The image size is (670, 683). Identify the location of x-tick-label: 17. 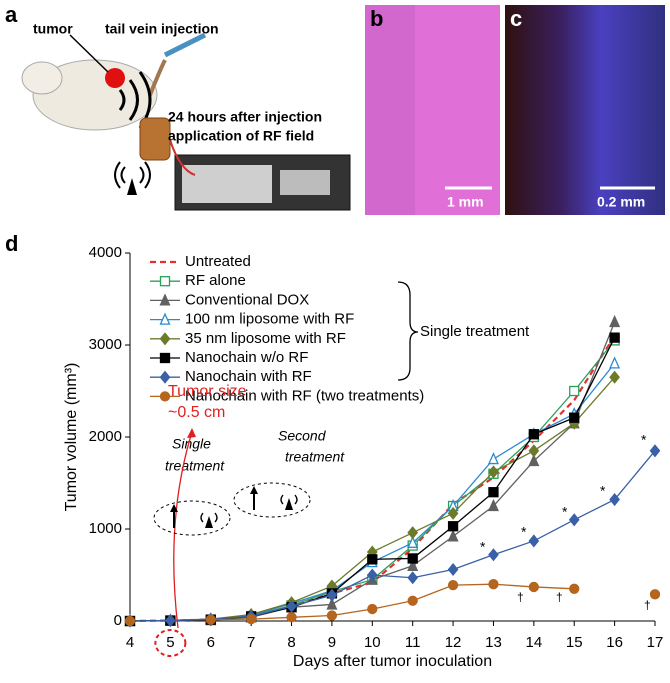
(655, 642).